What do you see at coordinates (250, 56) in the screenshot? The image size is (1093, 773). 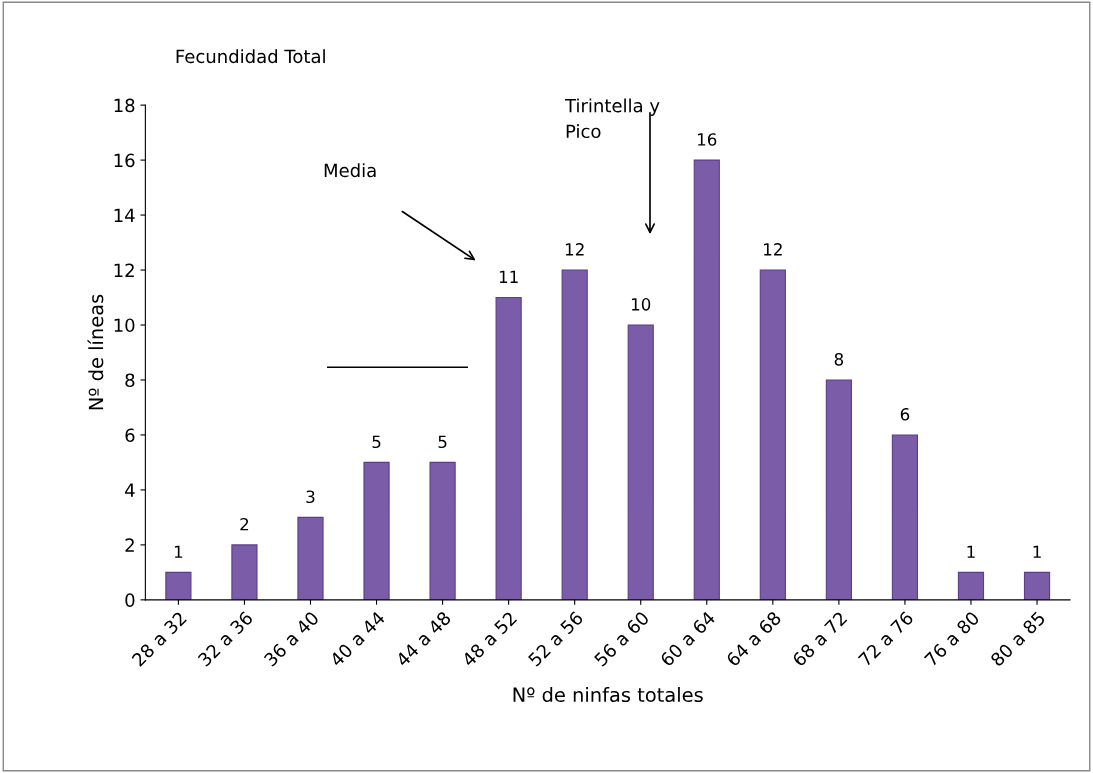 I see `chart-title: Fecundidad Total` at bounding box center [250, 56].